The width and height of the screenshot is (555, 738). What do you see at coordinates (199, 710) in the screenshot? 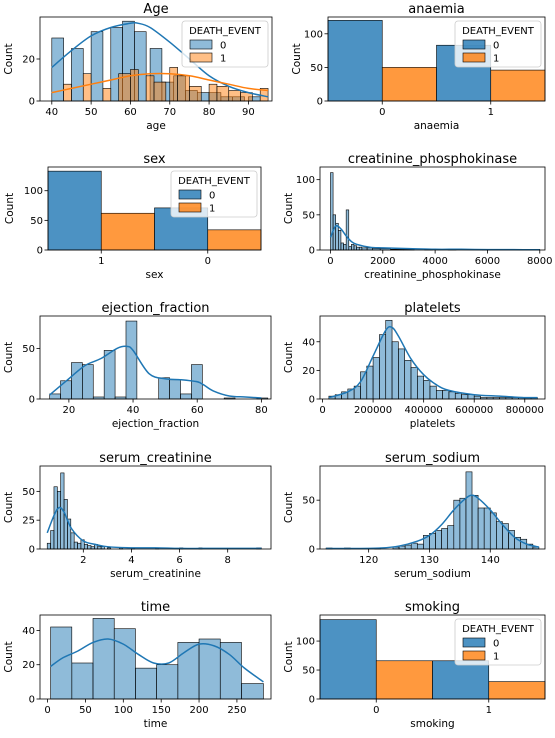
I see `time-xtick-label: 200` at bounding box center [199, 710].